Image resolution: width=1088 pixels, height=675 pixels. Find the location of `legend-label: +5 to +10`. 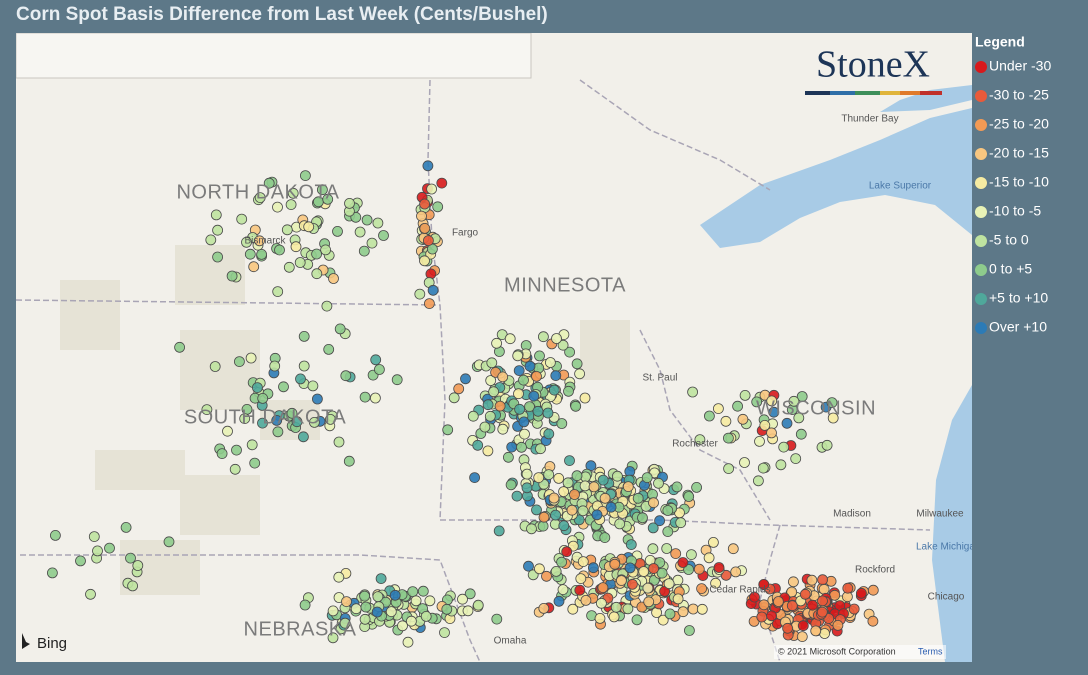

legend-label: +5 to +10 is located at coordinates (1018, 298).